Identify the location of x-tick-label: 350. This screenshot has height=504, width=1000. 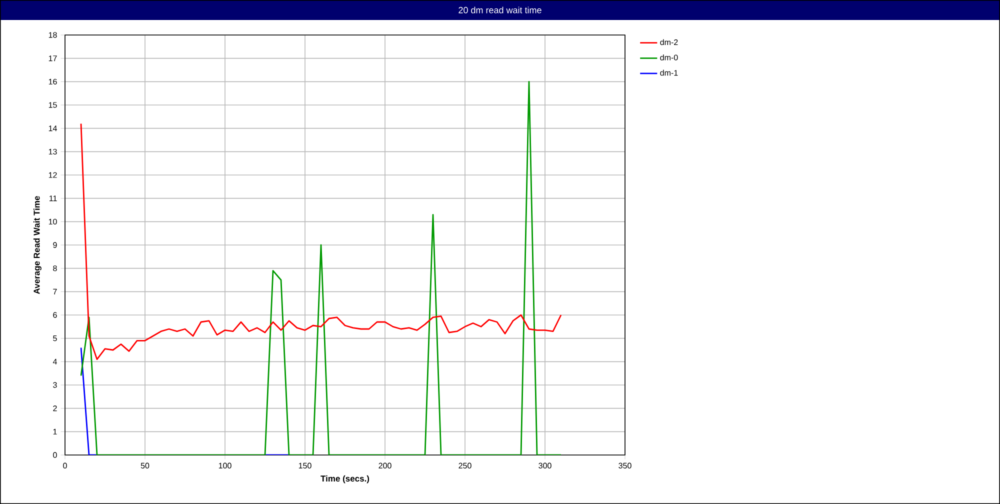
(625, 465).